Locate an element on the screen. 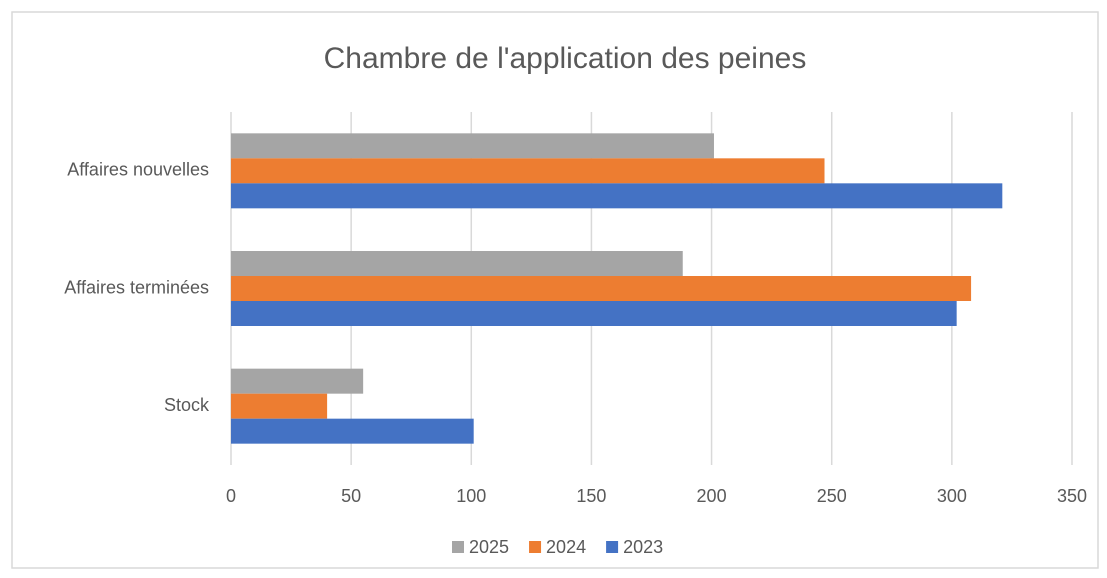 The height and width of the screenshot is (578, 1107). x-tick-label: 50 is located at coordinates (351, 496).